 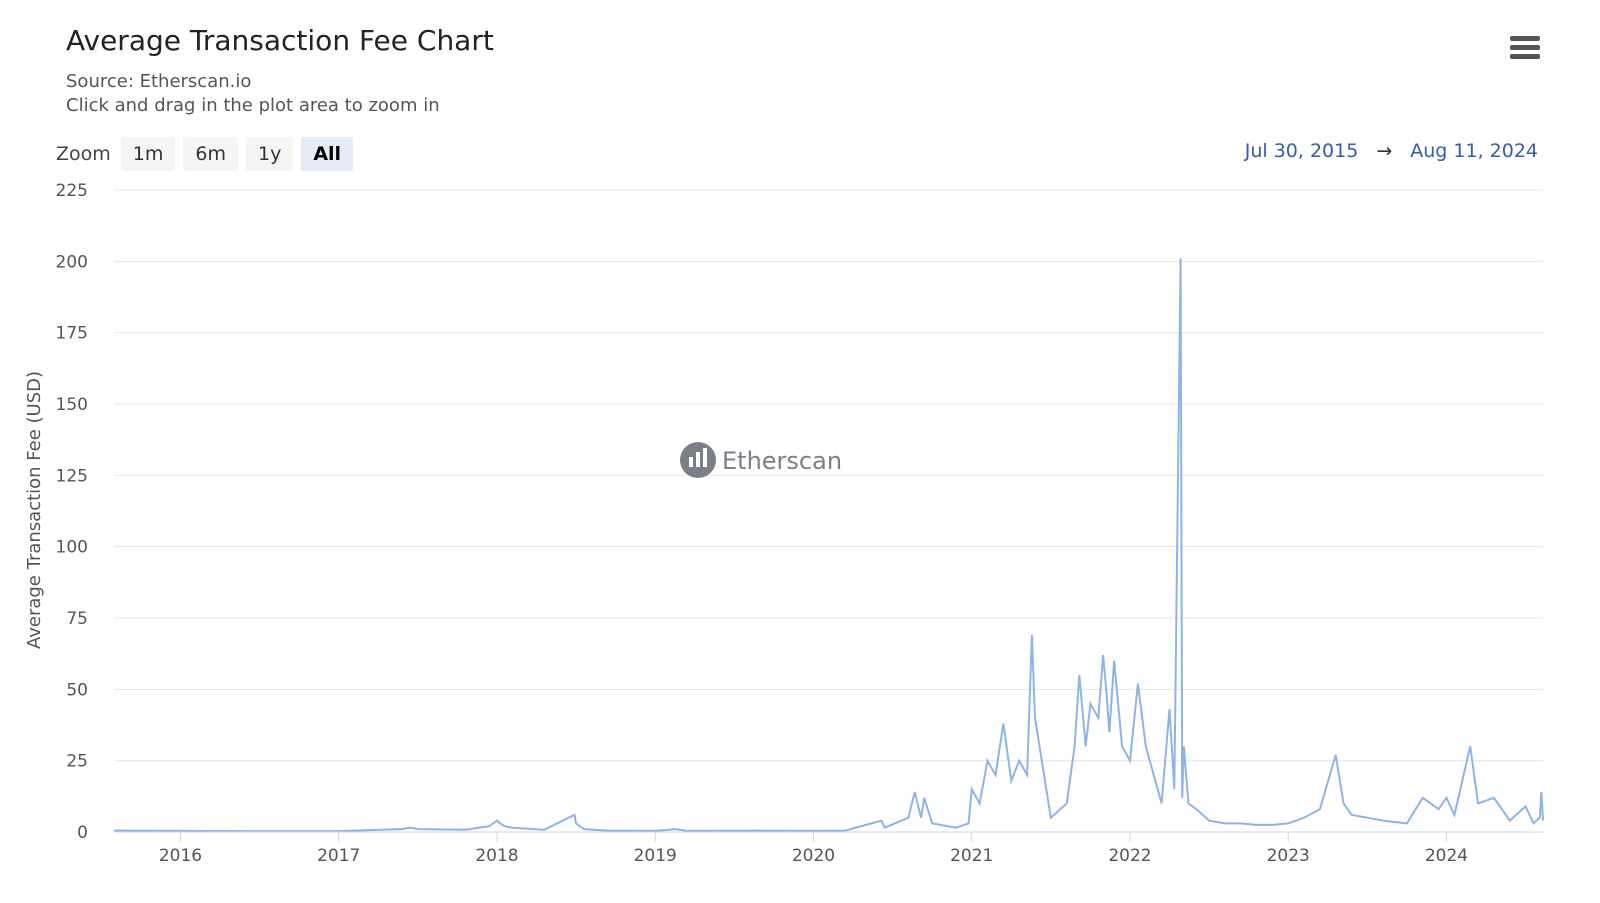 I want to click on range-arrow: →, so click(x=1384, y=151).